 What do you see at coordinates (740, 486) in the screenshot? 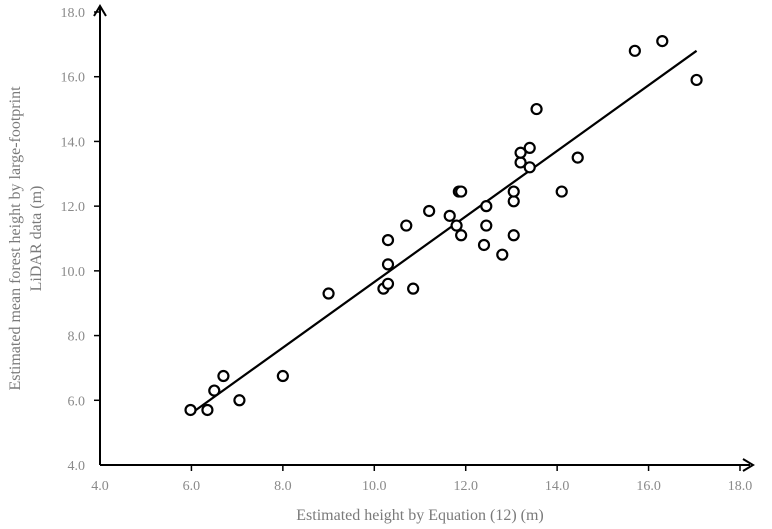
I see `x-tick-label: 18.0` at bounding box center [740, 486].